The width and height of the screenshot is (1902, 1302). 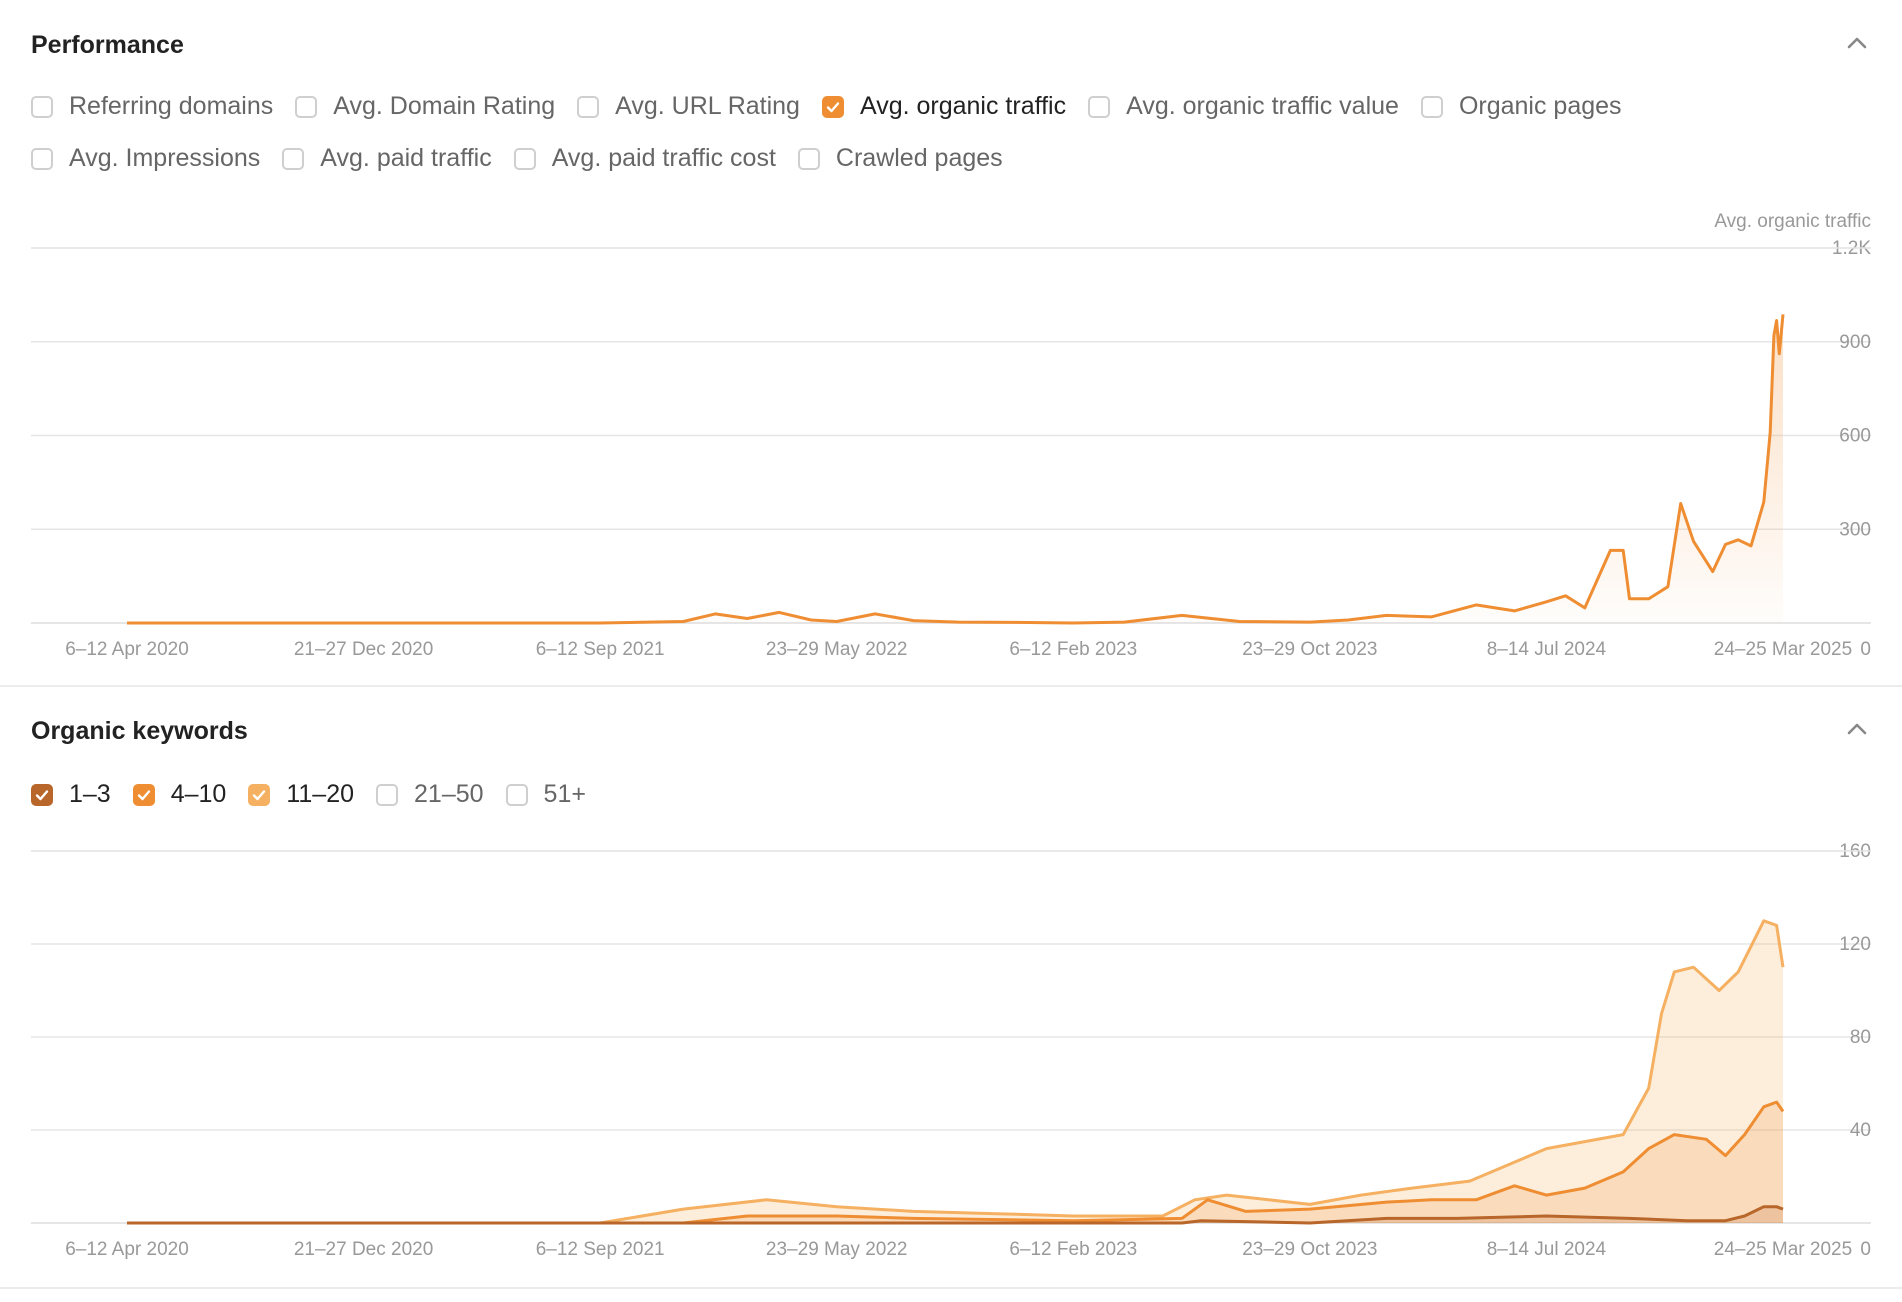 What do you see at coordinates (1792, 221) in the screenshot?
I see `series-legend-label: Avg. organic traffic` at bounding box center [1792, 221].